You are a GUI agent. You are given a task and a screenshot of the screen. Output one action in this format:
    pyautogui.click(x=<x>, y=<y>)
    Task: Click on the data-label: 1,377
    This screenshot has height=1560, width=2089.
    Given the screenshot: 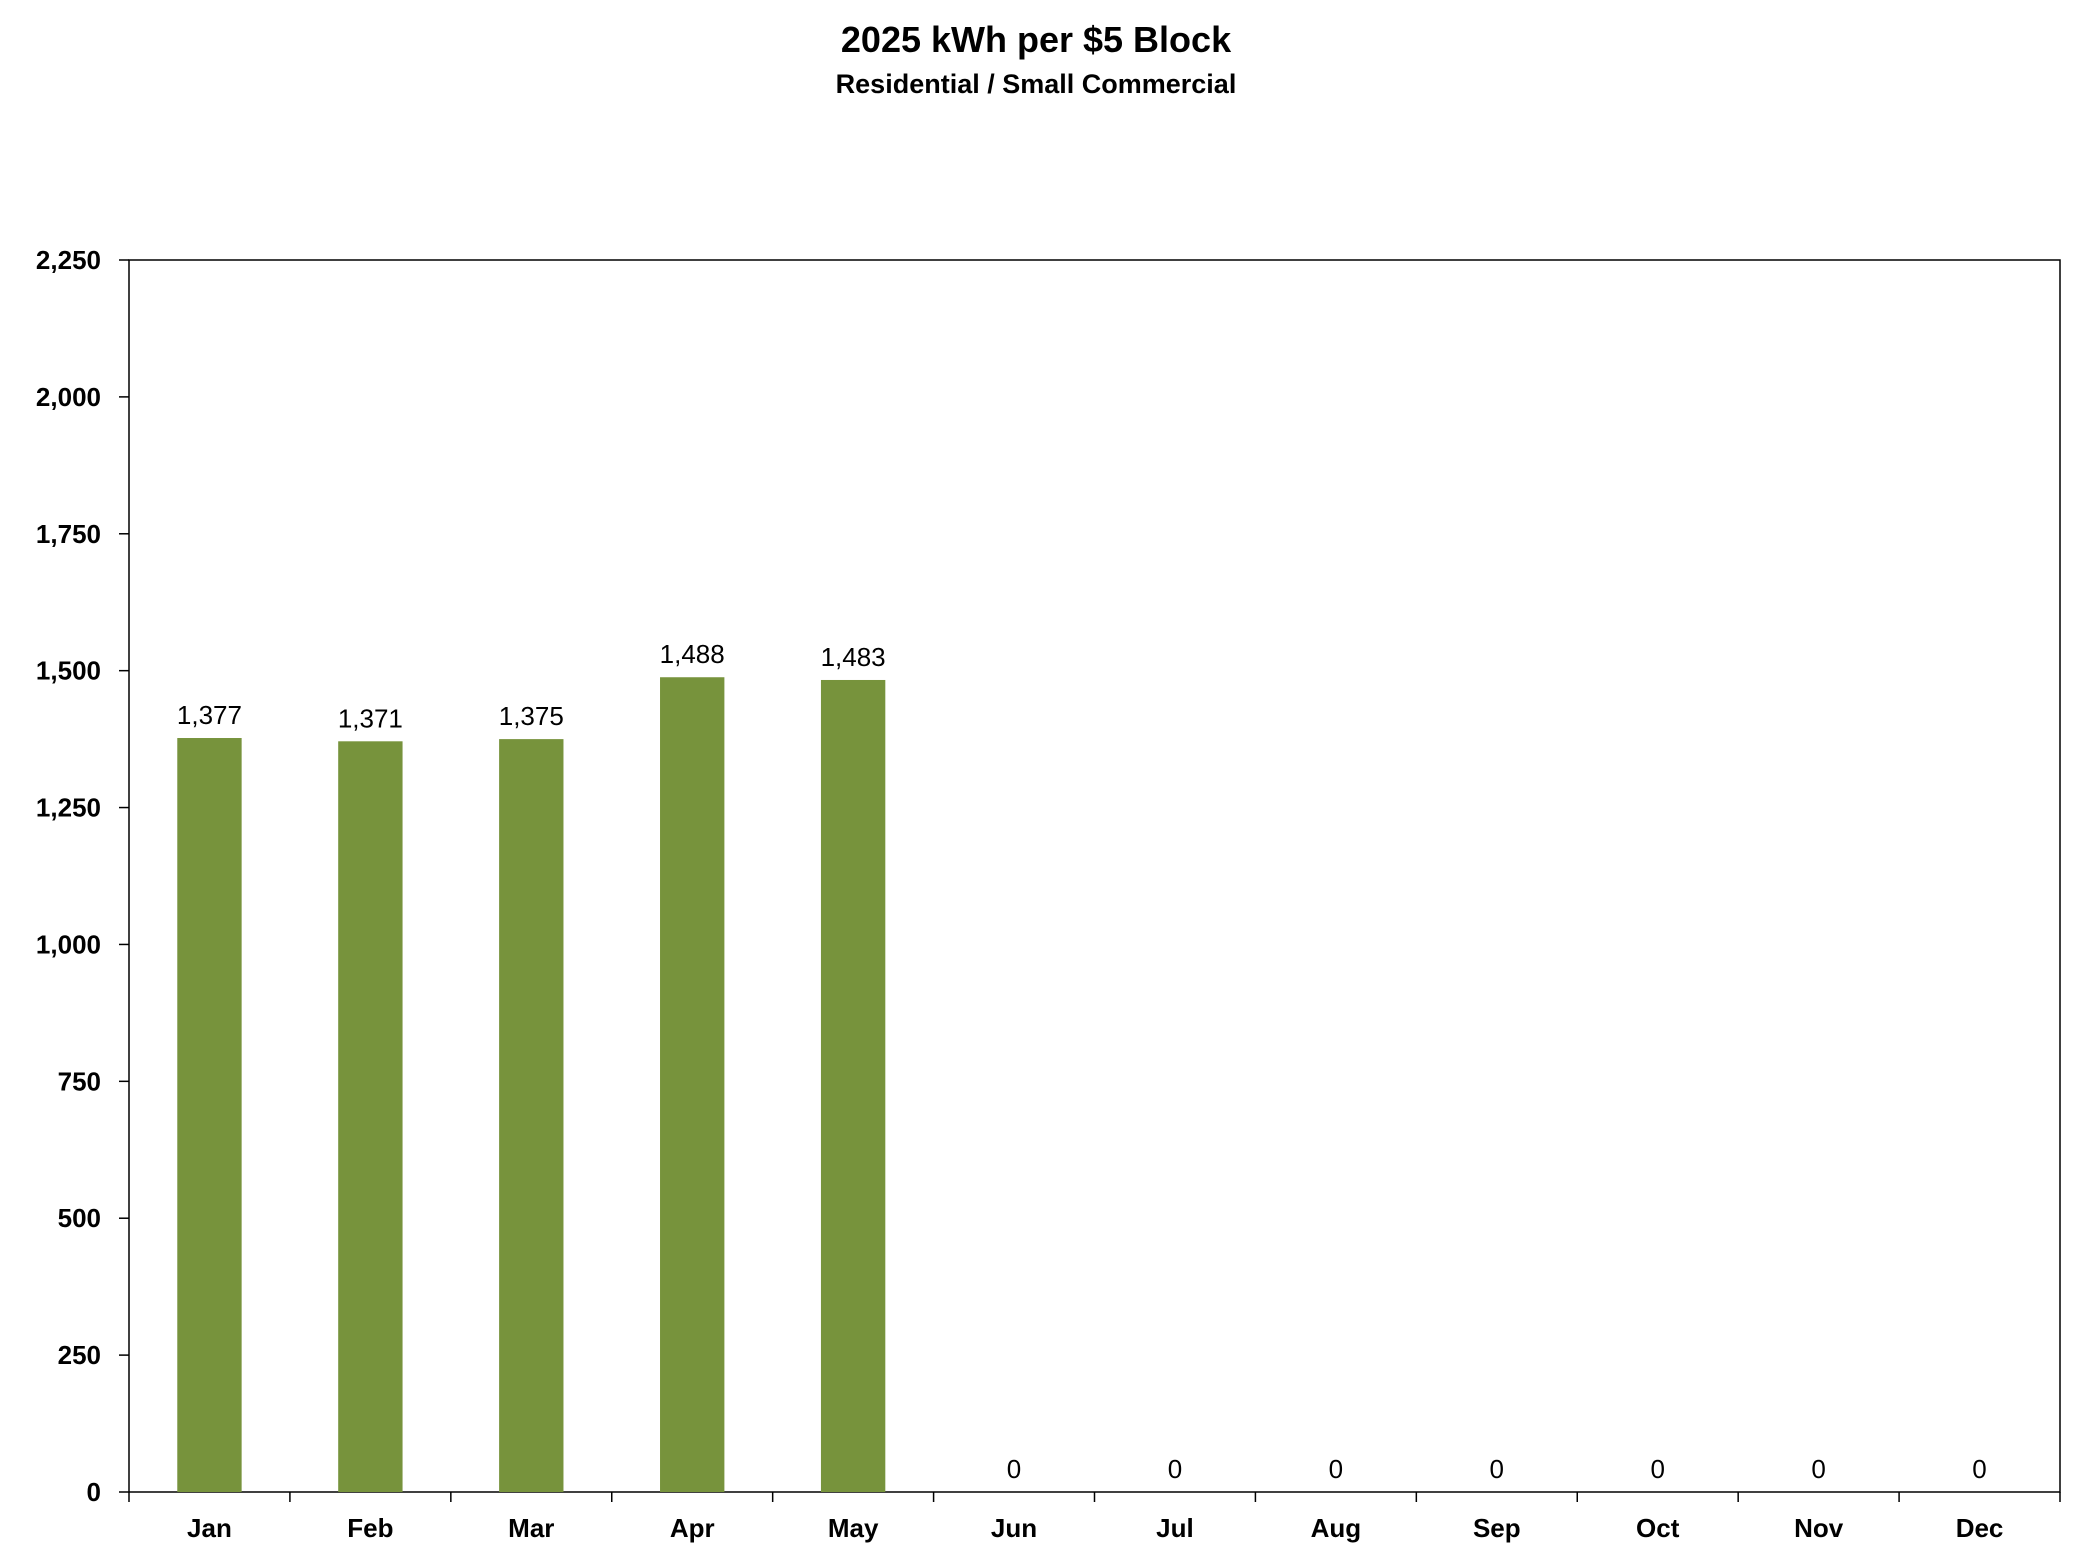 What is the action you would take?
    pyautogui.click(x=209, y=715)
    